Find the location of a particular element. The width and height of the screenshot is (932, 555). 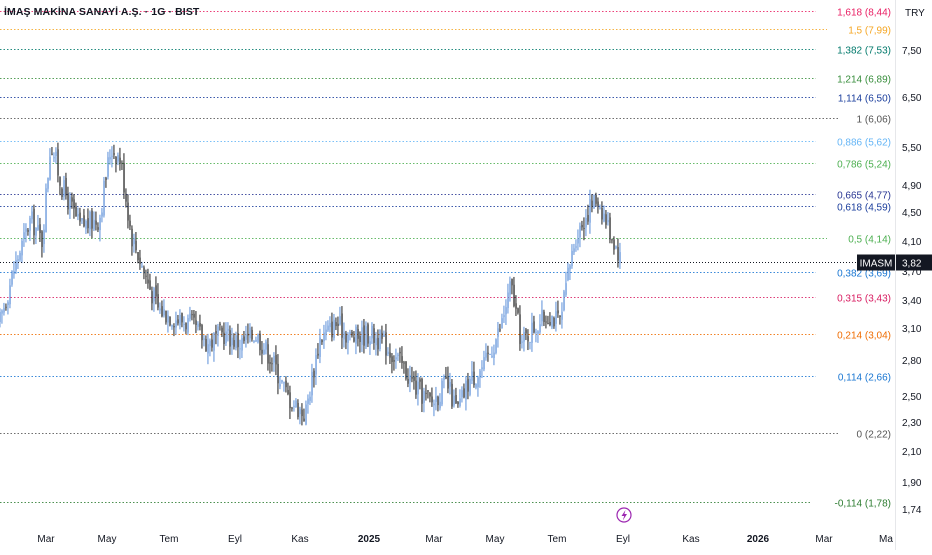

x-tick-label: Eyl is located at coordinates (623, 539).